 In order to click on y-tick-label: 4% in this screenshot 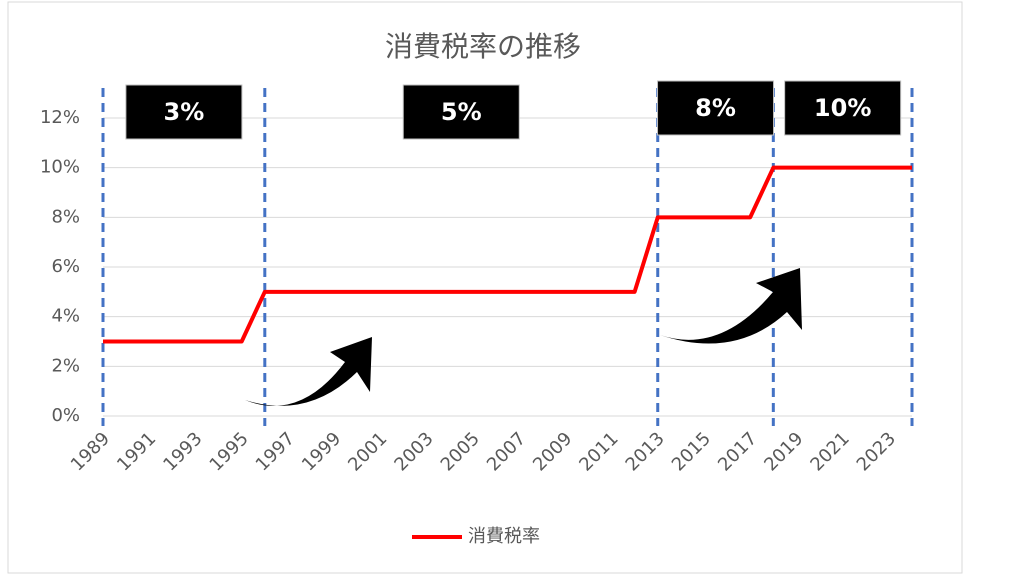, I will do `click(65, 316)`.